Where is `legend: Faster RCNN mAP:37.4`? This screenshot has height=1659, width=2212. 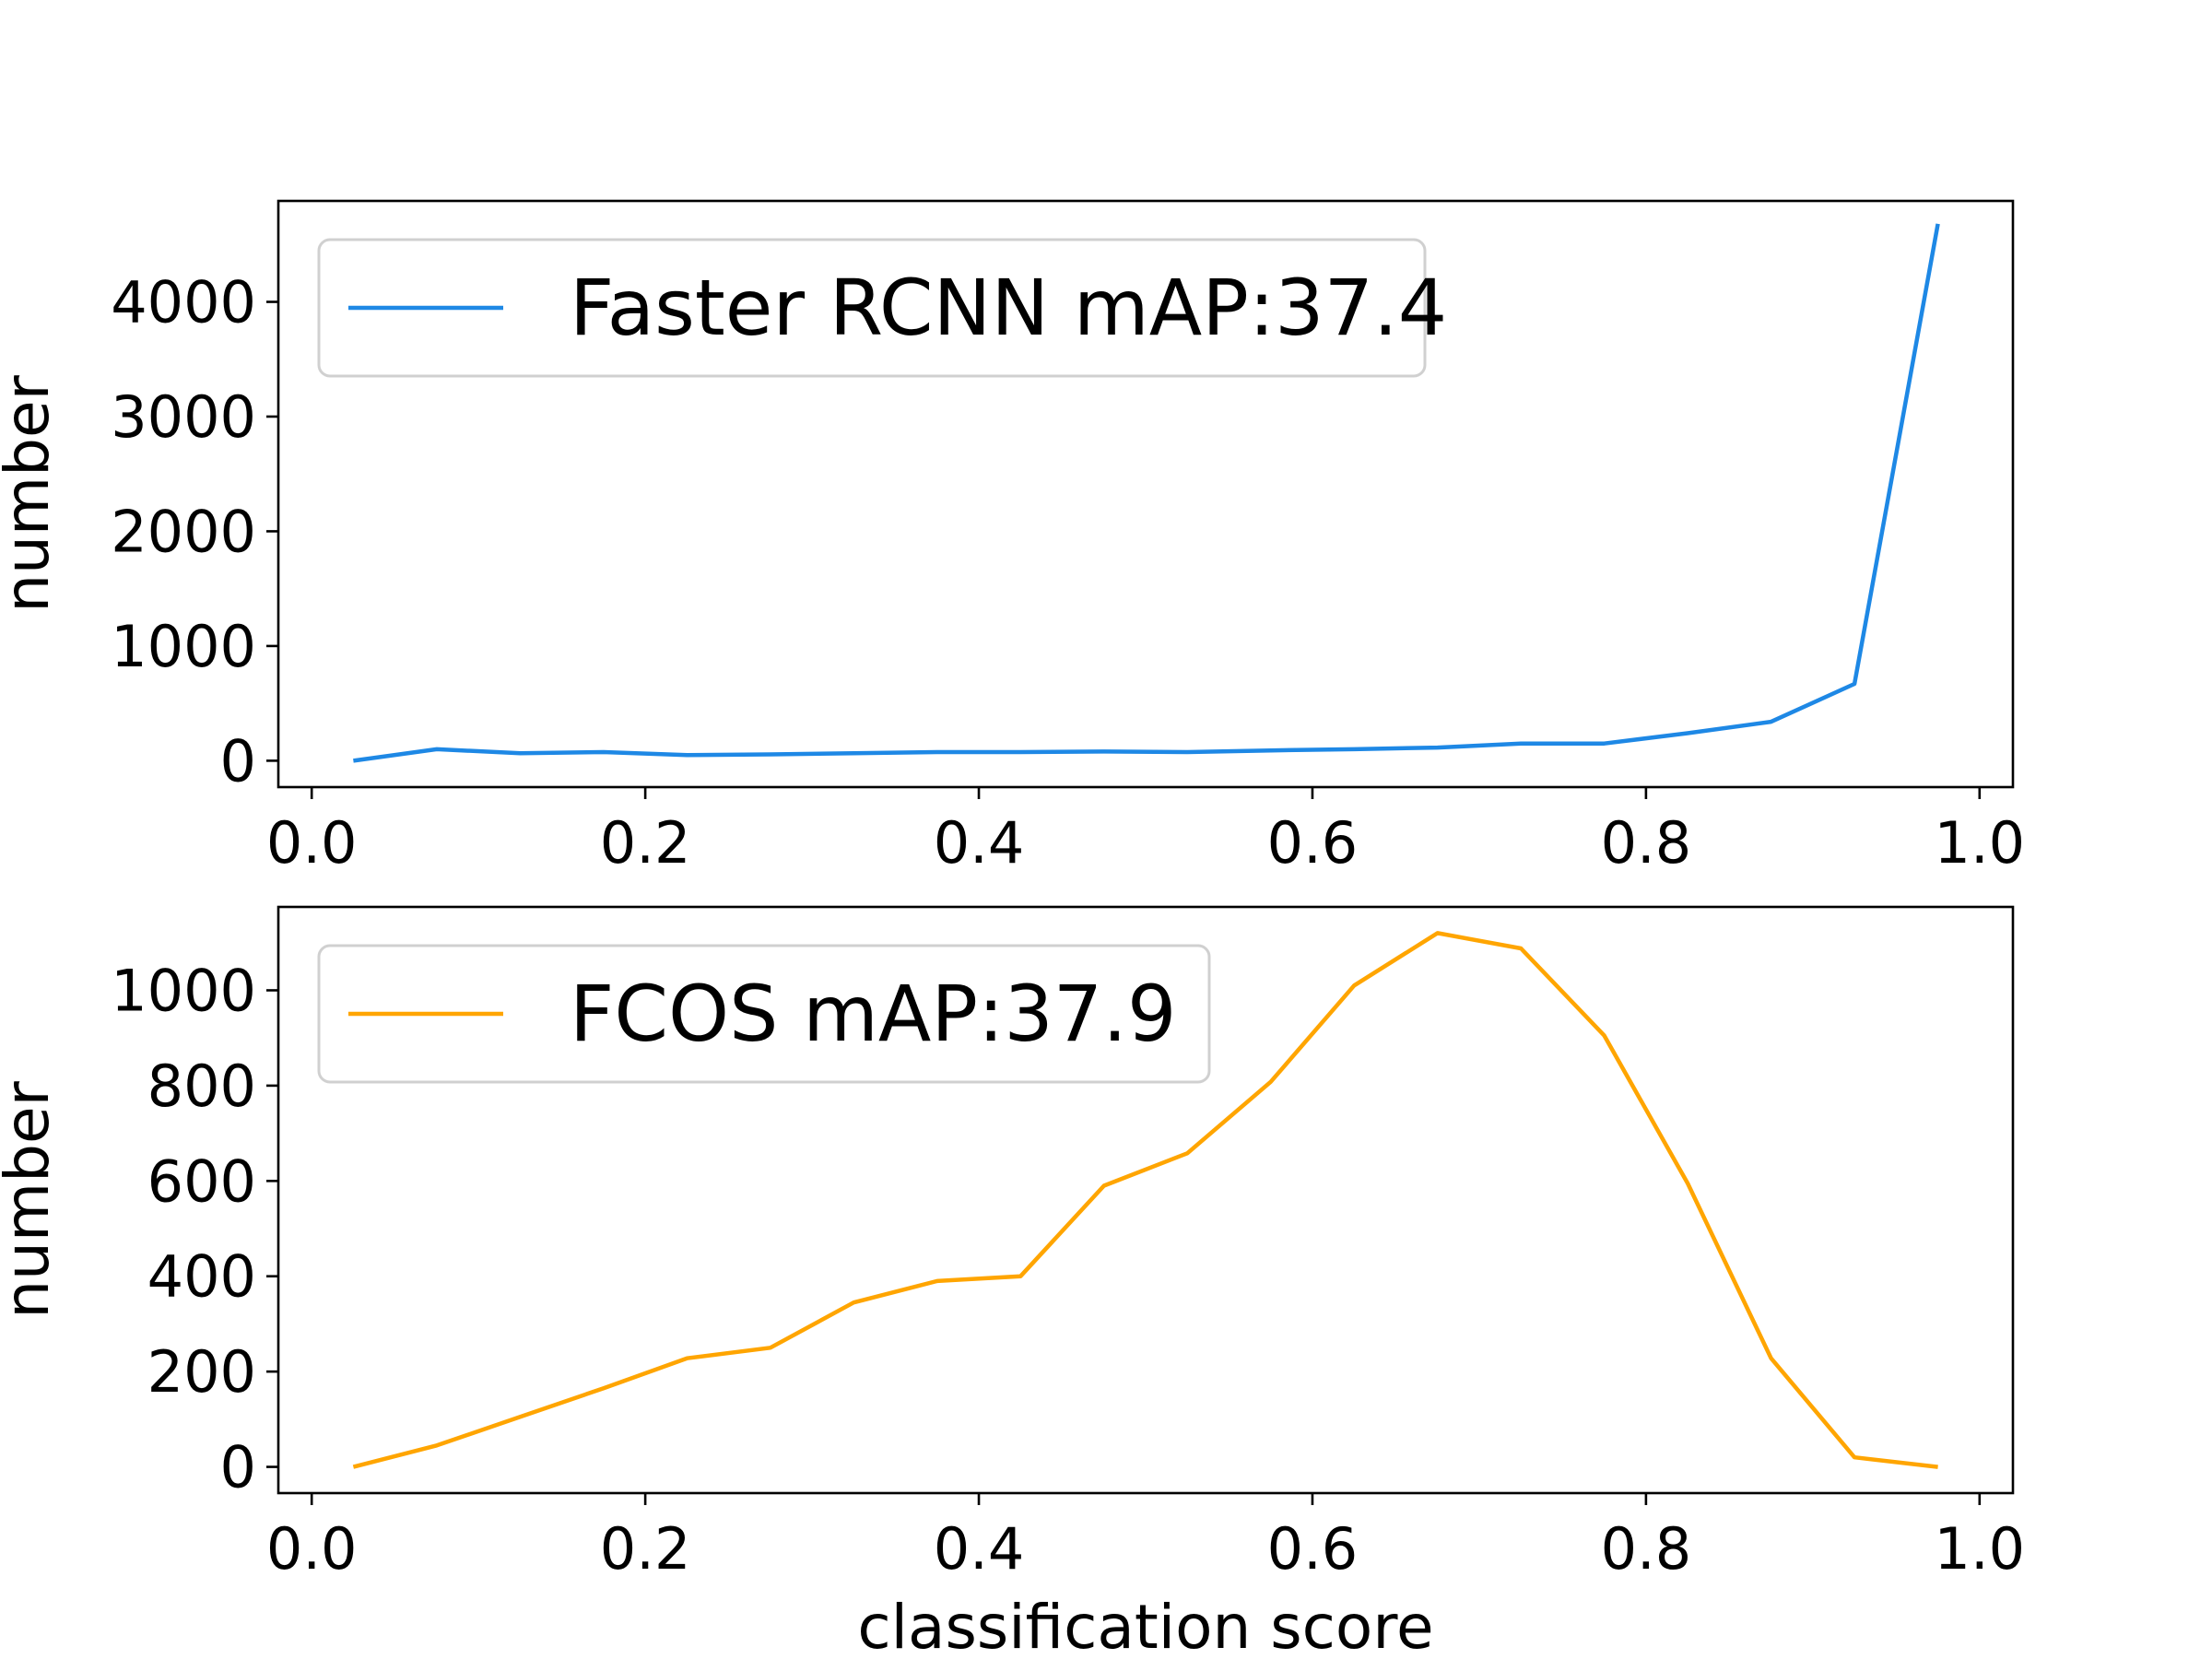
legend: Faster RCNN mAP:37.4 is located at coordinates (882, 308).